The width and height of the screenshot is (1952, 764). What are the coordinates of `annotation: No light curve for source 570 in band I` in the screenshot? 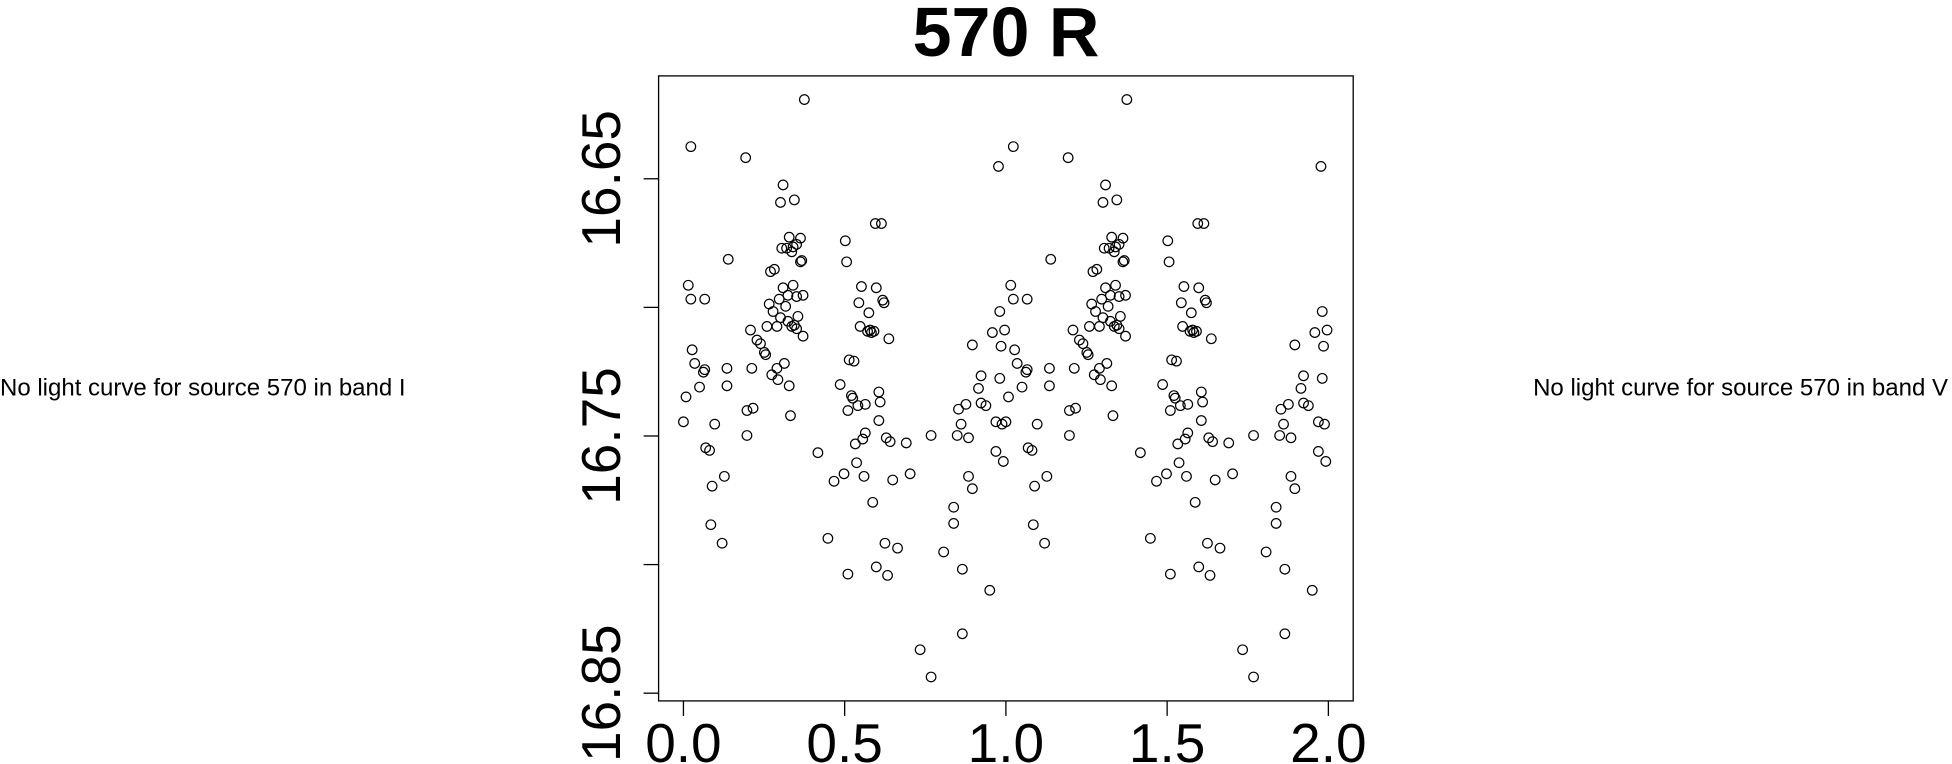 It's located at (203, 388).